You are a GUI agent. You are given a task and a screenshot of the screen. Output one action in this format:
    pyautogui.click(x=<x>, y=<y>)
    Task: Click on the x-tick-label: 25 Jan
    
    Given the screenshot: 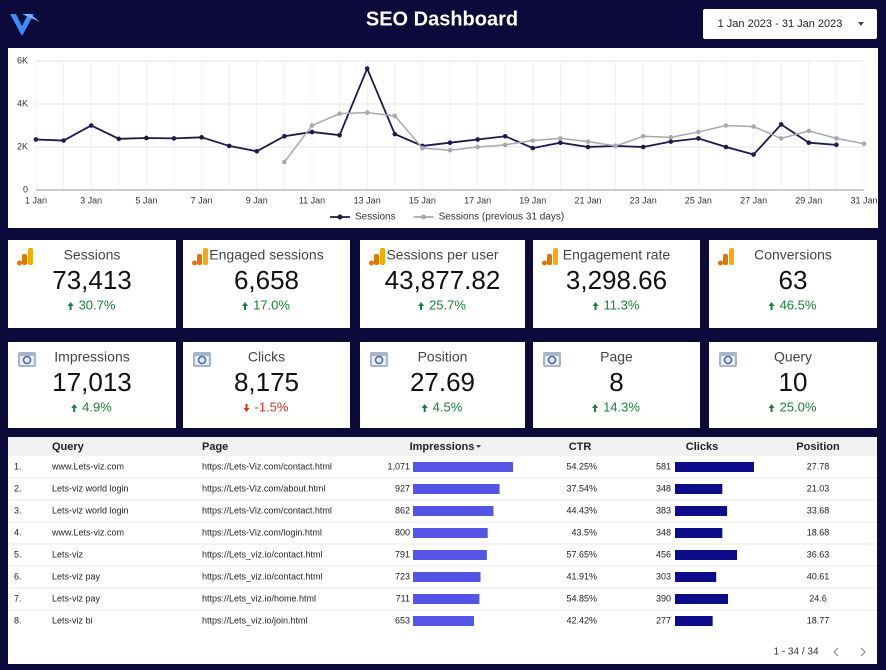 What is the action you would take?
    pyautogui.click(x=698, y=200)
    